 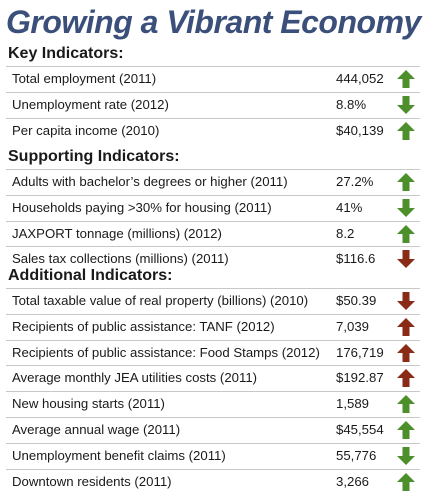 I want to click on indicator-value: 8.8%, so click(x=351, y=104).